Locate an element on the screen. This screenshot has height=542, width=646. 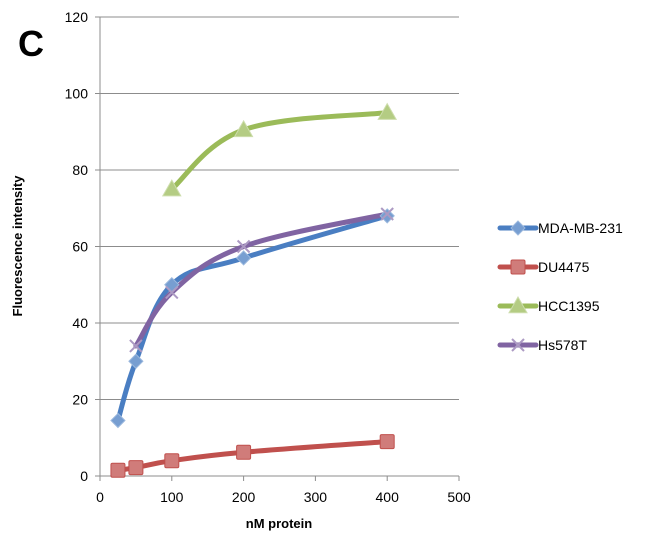
y-tick-label: 20 is located at coordinates (80, 400).